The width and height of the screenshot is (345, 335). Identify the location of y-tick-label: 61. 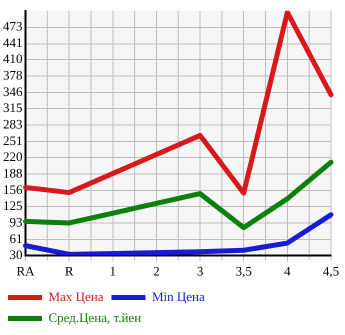
(16, 238).